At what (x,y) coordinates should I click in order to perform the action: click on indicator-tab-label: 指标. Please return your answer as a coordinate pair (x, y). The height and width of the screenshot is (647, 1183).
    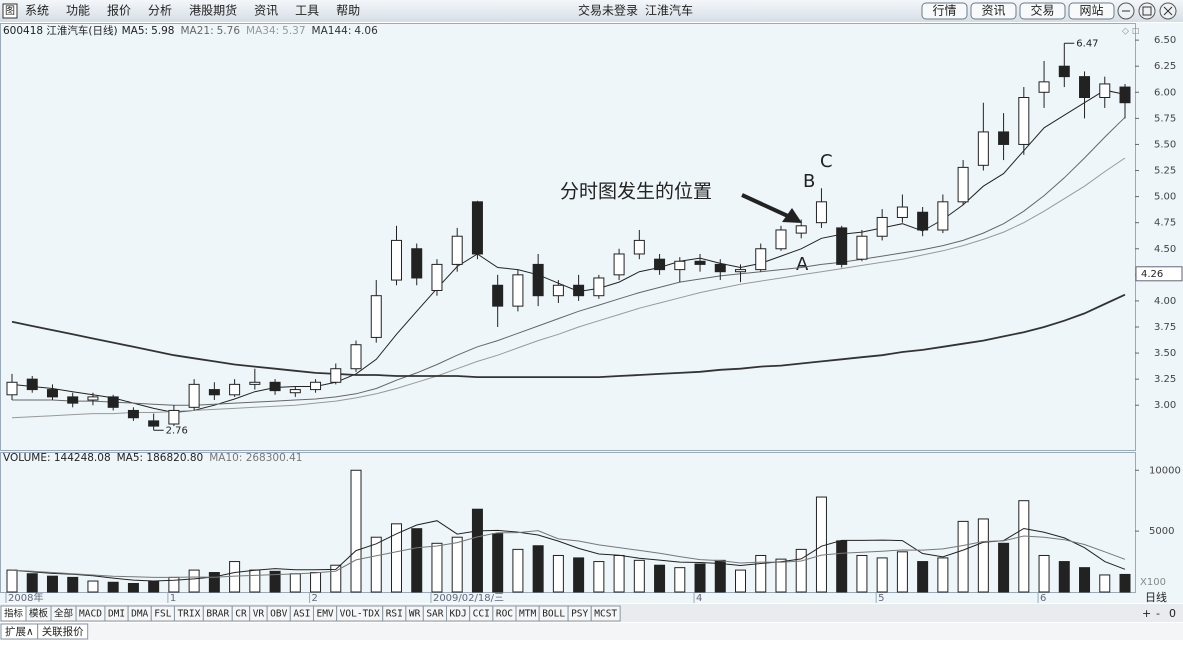
    Looking at the image, I should click on (14, 614).